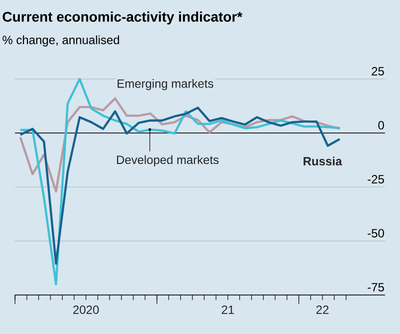 The image size is (400, 334). What do you see at coordinates (166, 84) in the screenshot?
I see `series-label: Emerging markets` at bounding box center [166, 84].